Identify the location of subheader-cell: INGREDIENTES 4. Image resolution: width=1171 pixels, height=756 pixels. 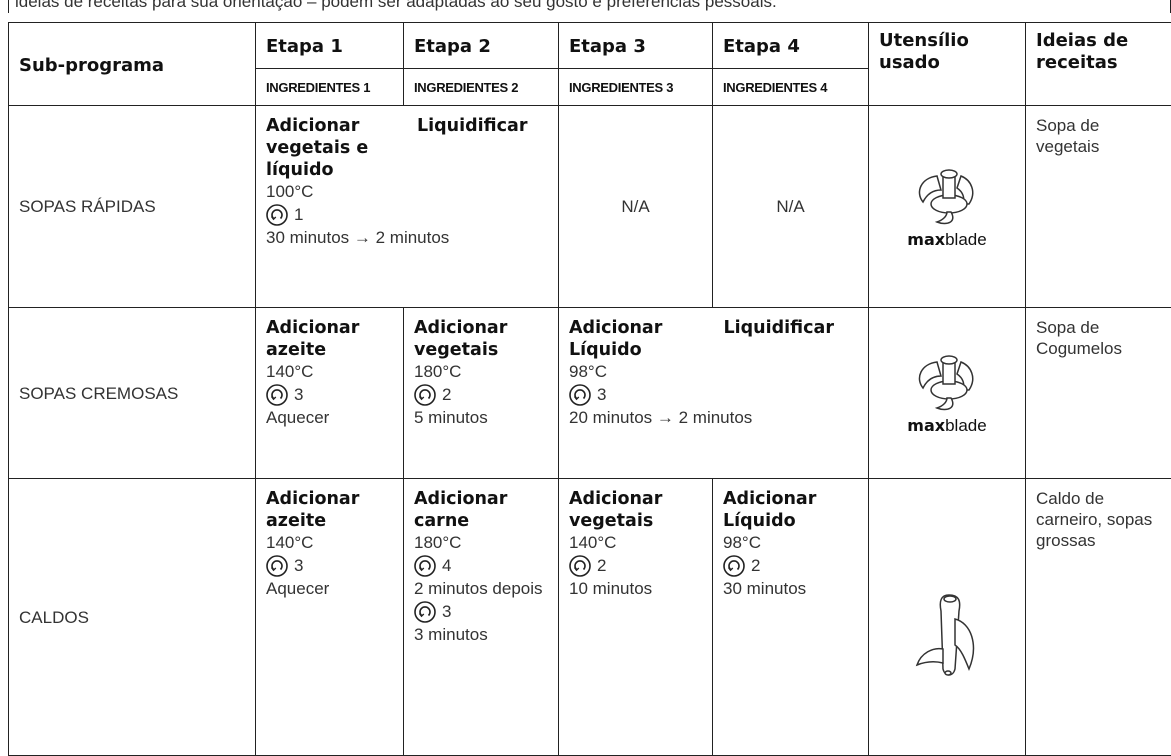
(791, 87).